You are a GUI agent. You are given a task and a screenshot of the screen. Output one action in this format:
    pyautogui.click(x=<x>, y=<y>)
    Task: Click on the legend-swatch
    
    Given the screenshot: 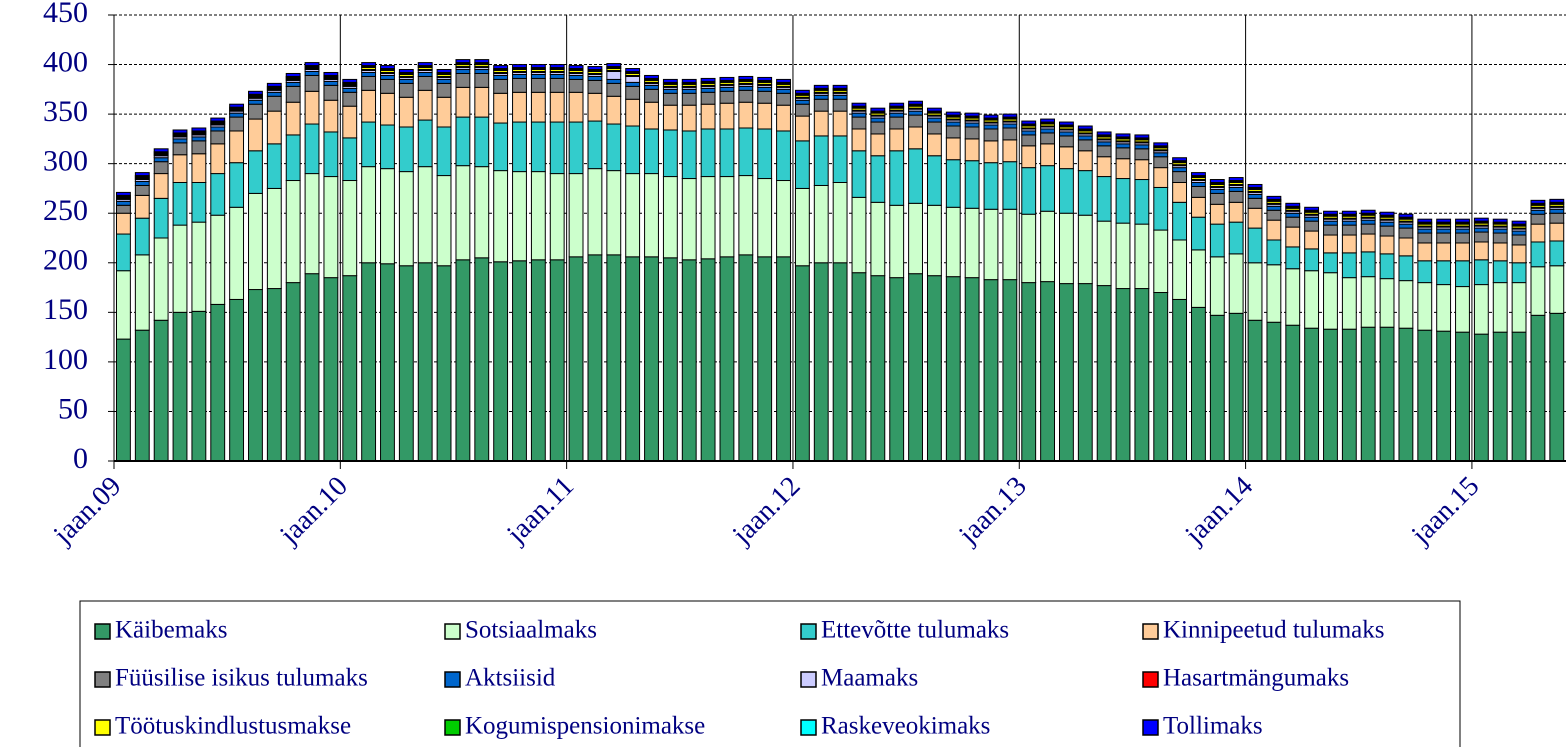 What is the action you would take?
    pyautogui.click(x=808, y=679)
    